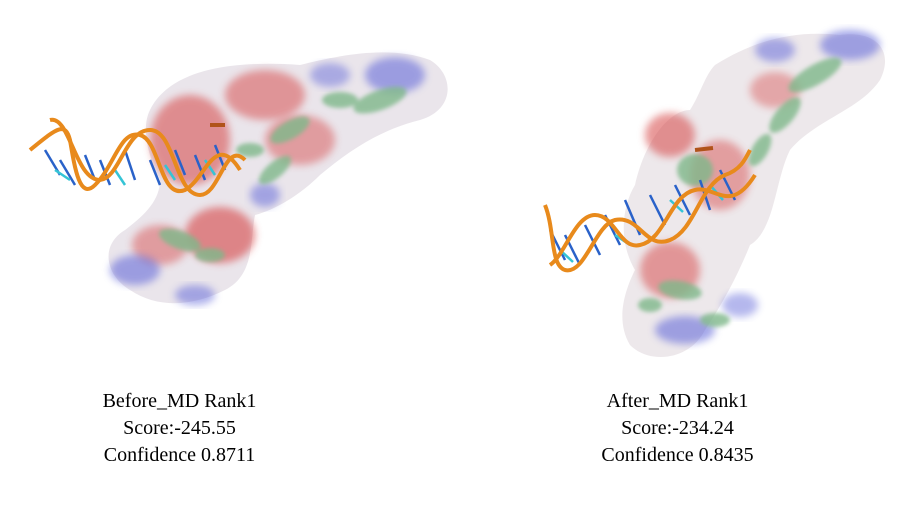 The height and width of the screenshot is (514, 910). Describe the element at coordinates (179, 455) in the screenshot. I see `before-md-confidence: Confidence 0.8711` at that location.